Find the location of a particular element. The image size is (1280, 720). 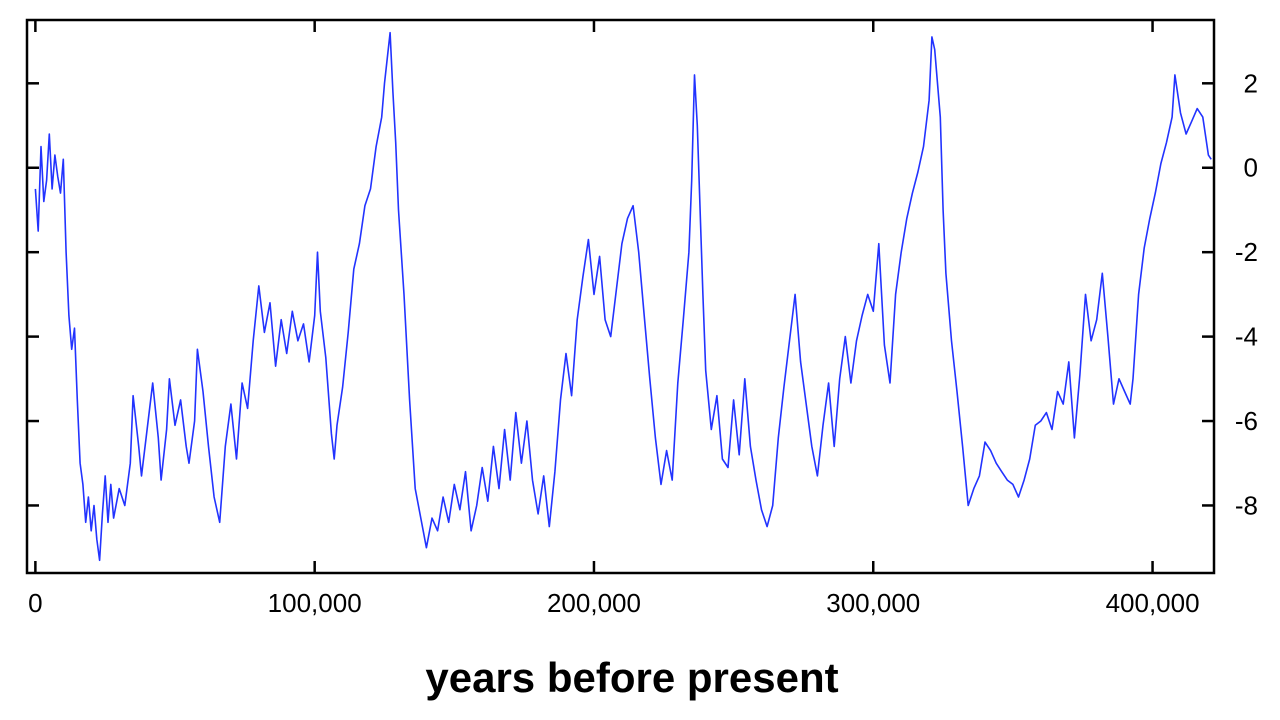

x-tick-label: 0 is located at coordinates (35, 603).